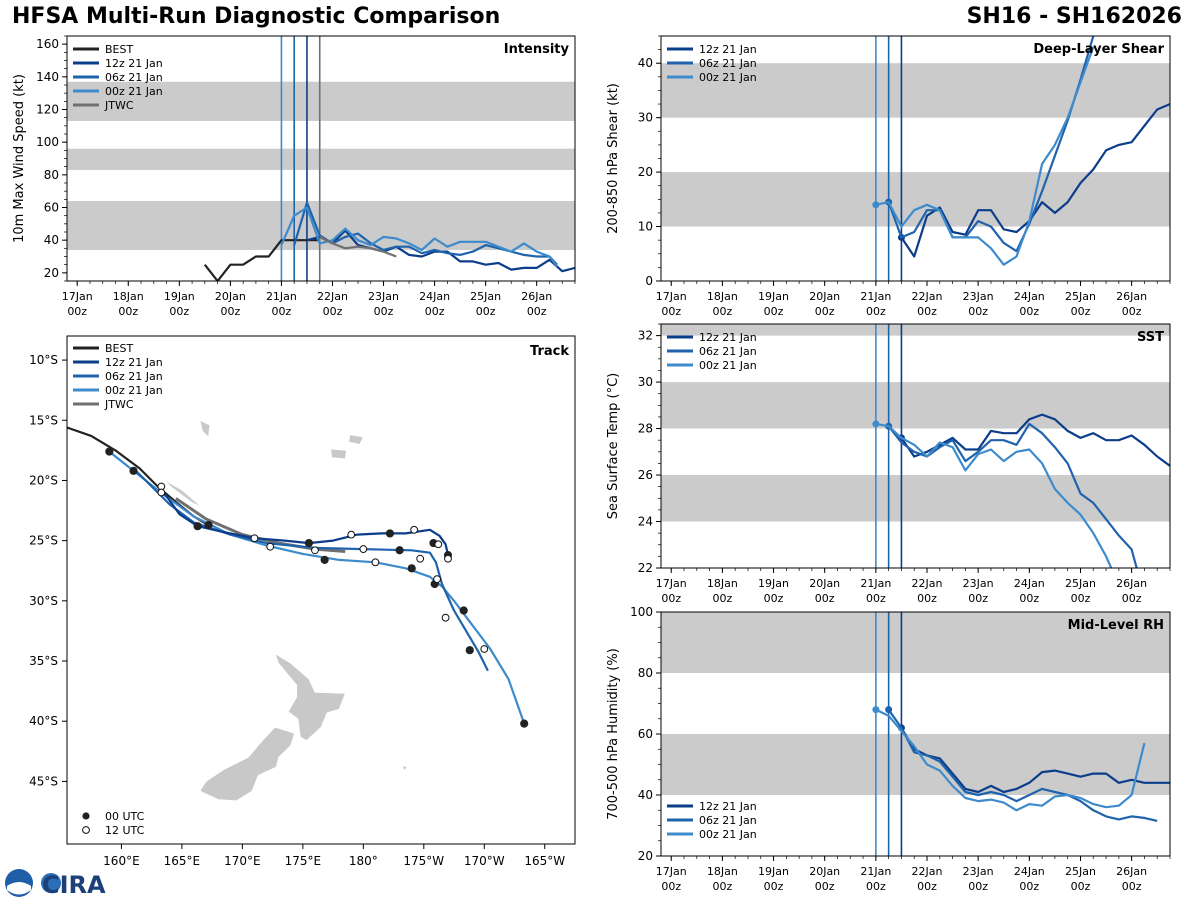  What do you see at coordinates (722, 598) in the screenshot?
I see `sst-xtick-sublabel-1: 00z` at bounding box center [722, 598].